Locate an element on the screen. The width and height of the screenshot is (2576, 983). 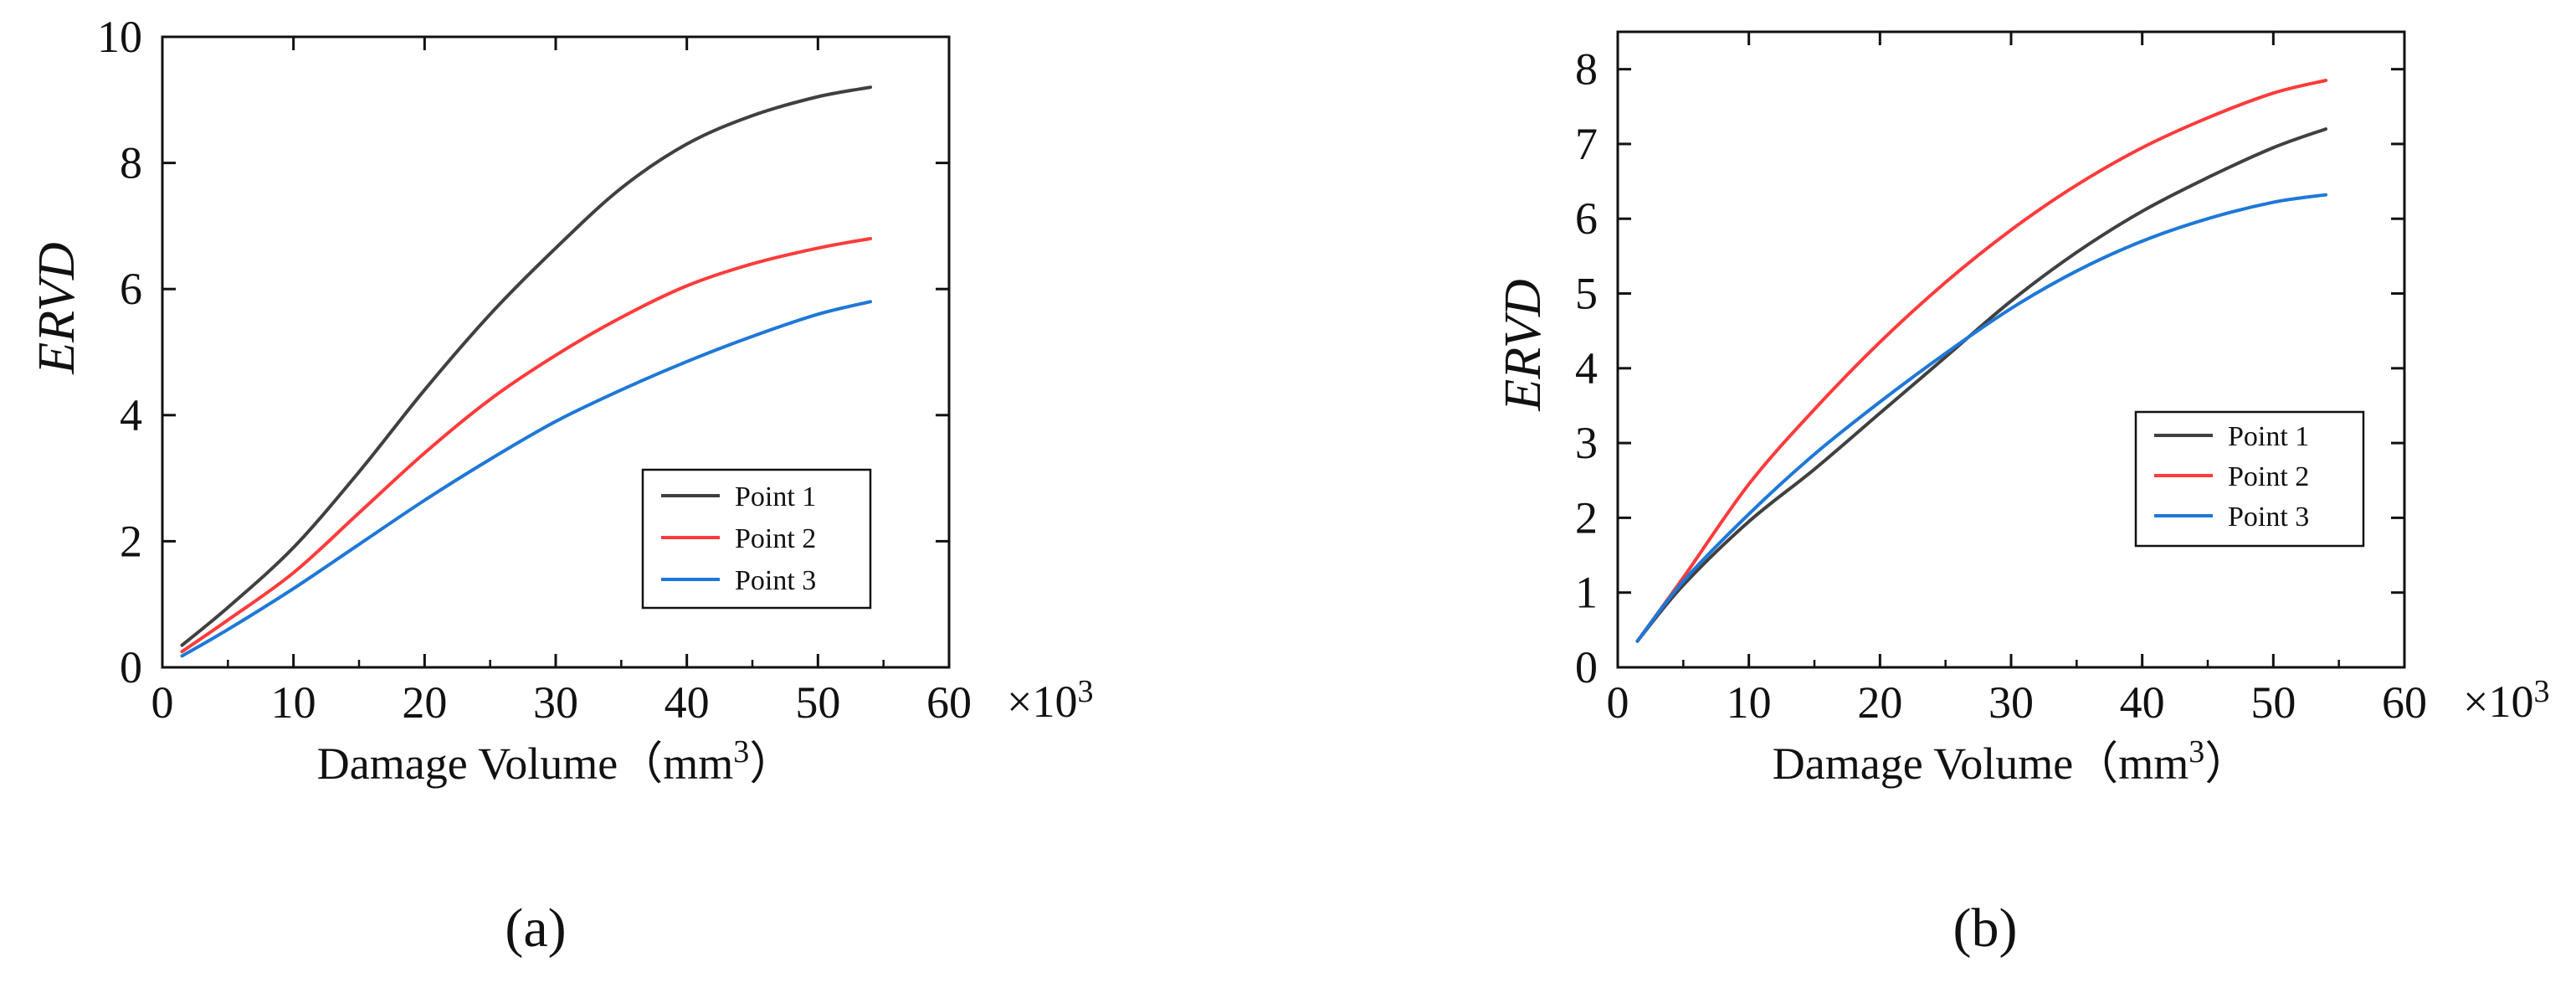
panel-label-b: (b) is located at coordinates (1985, 928).